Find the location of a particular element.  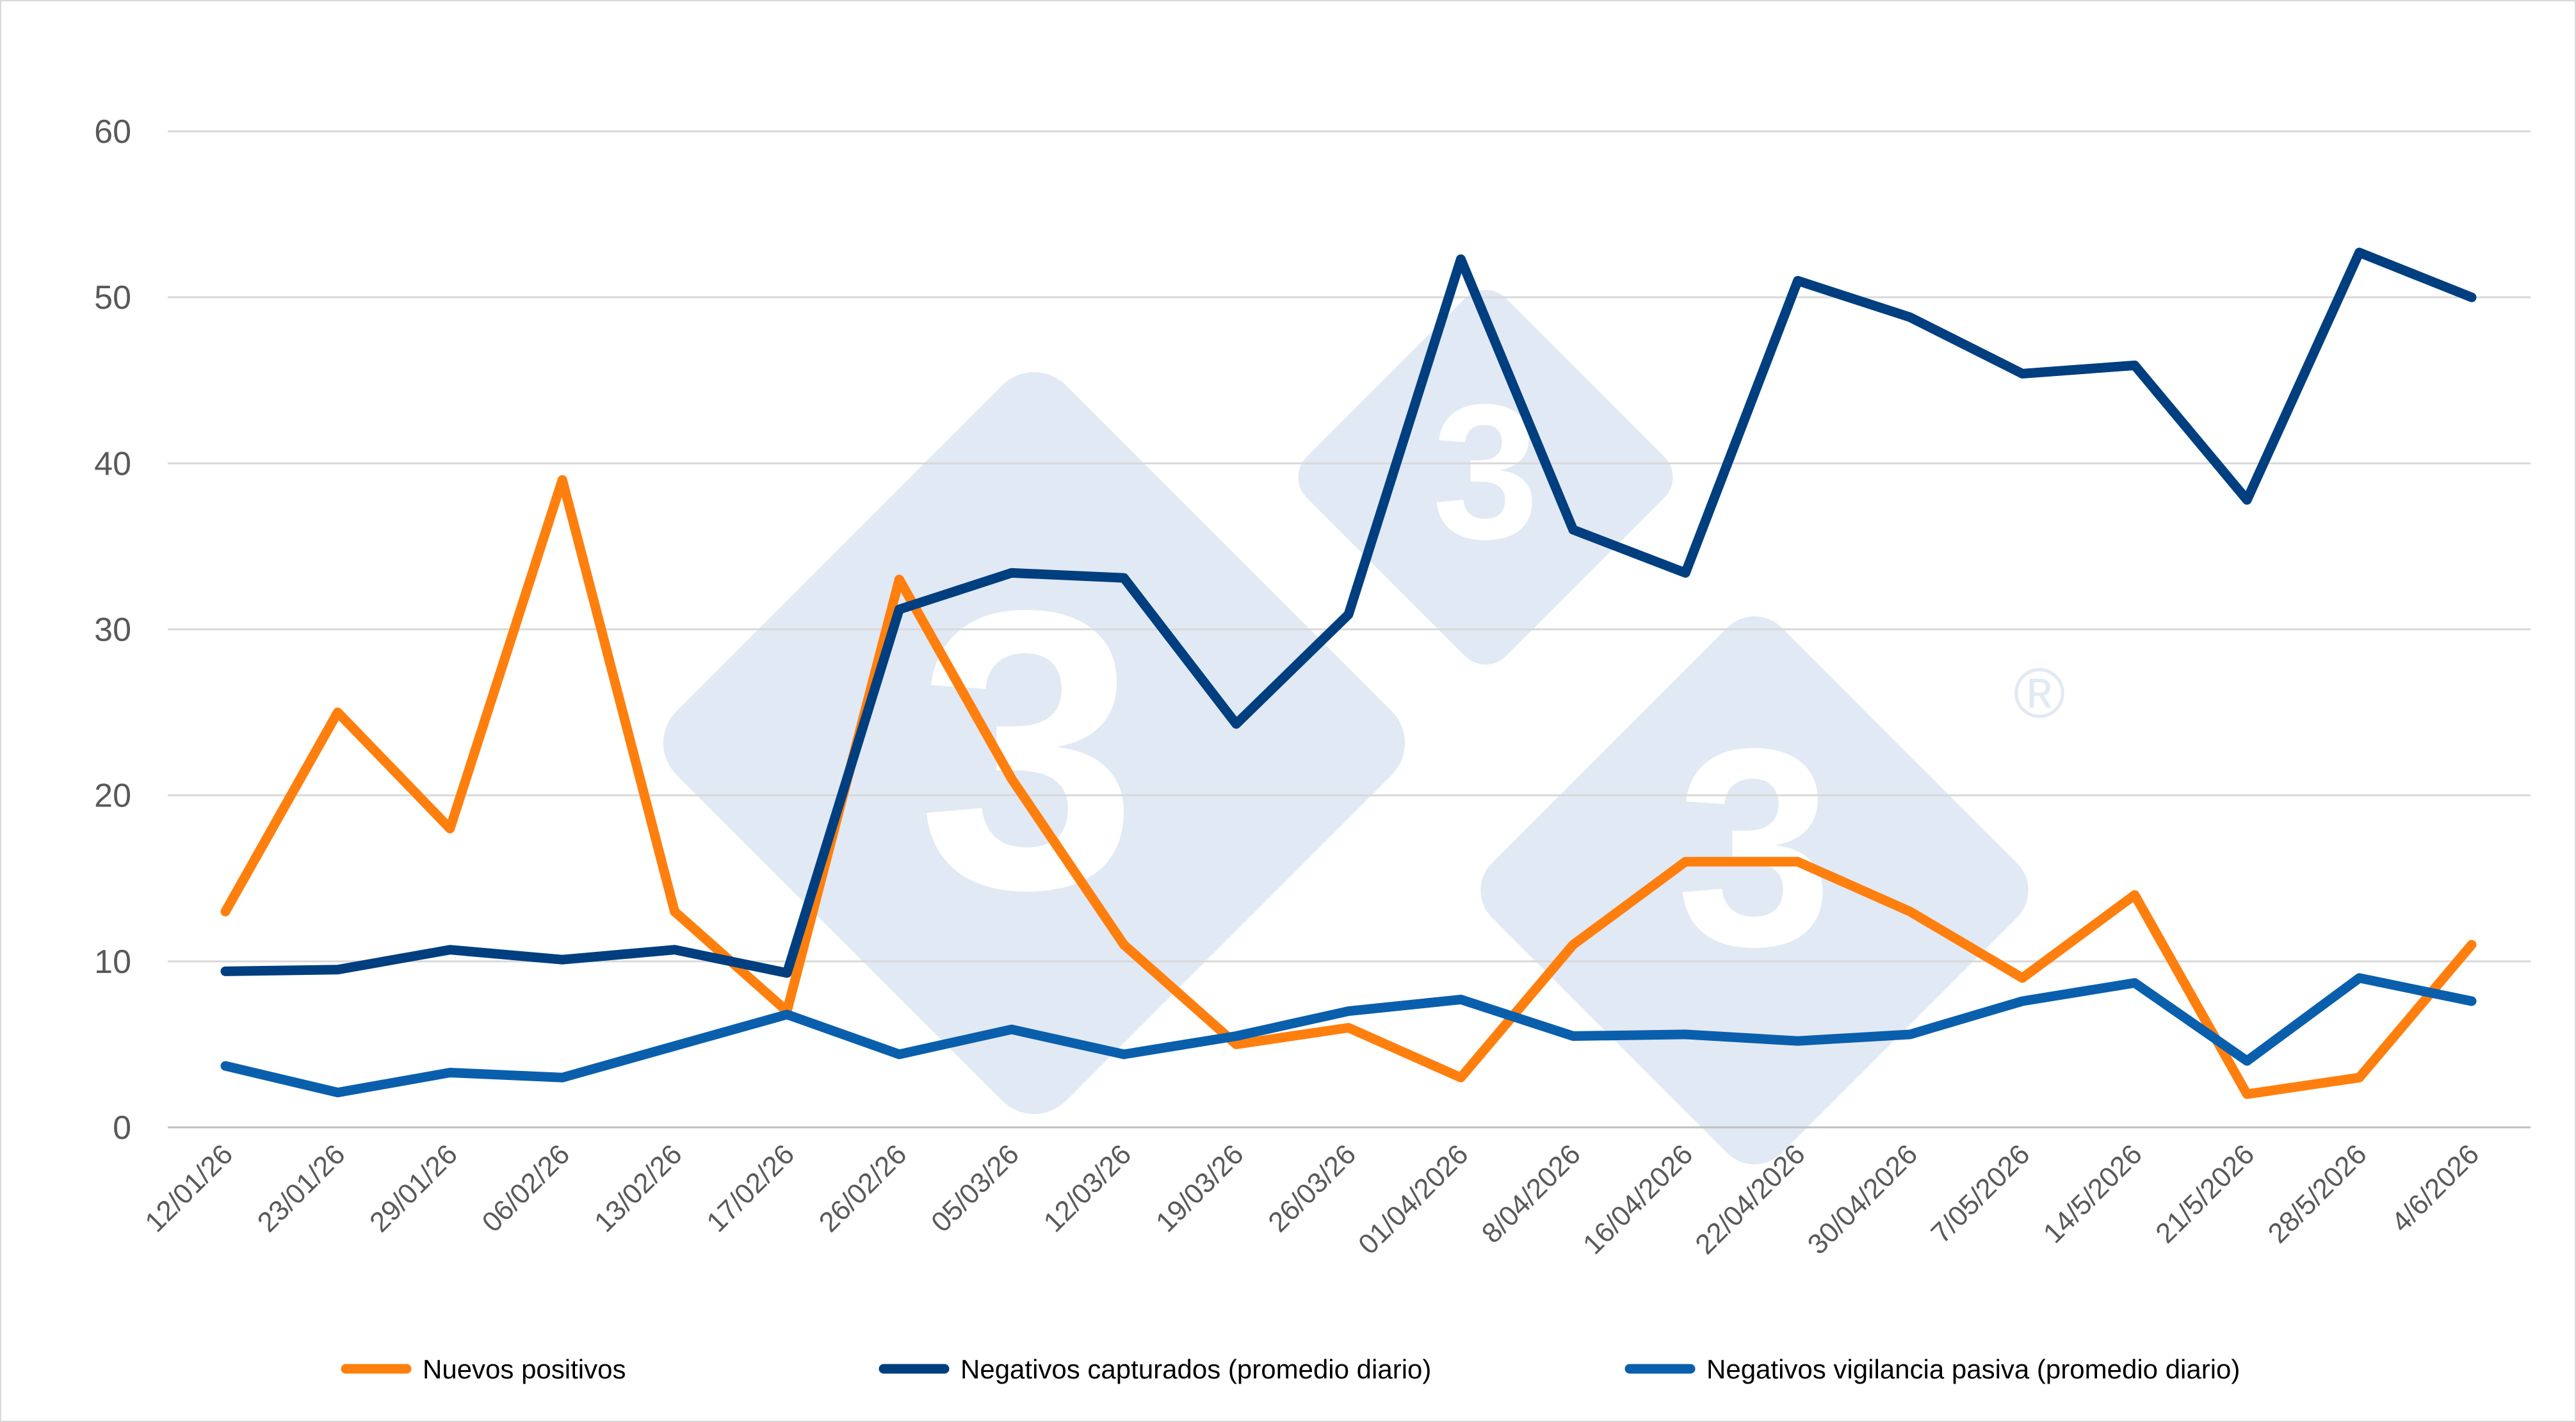

legend-label-2: Negativos capturados (promedio diario) is located at coordinates (1195, 1369).